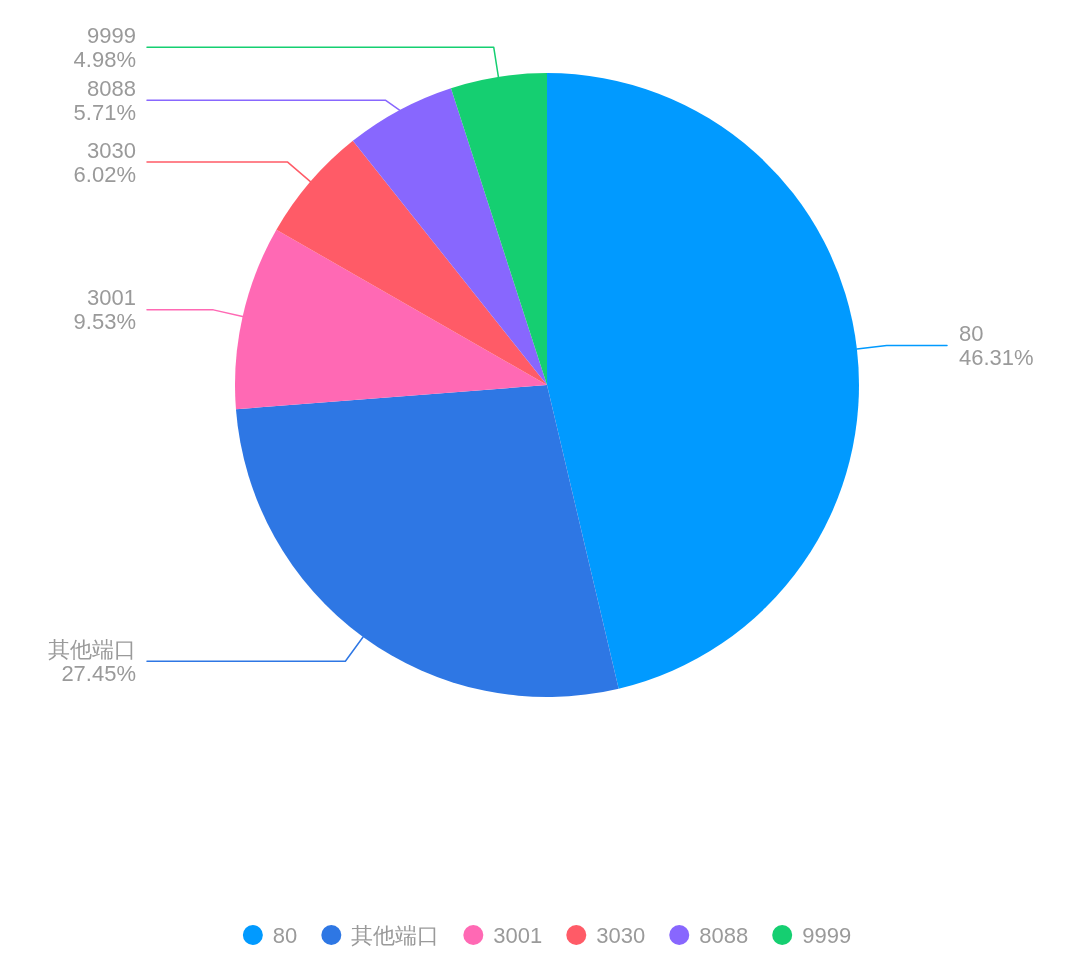 The width and height of the screenshot is (1074, 960). Describe the element at coordinates (104, 112) in the screenshot. I see `data-label: 5.71%` at that location.